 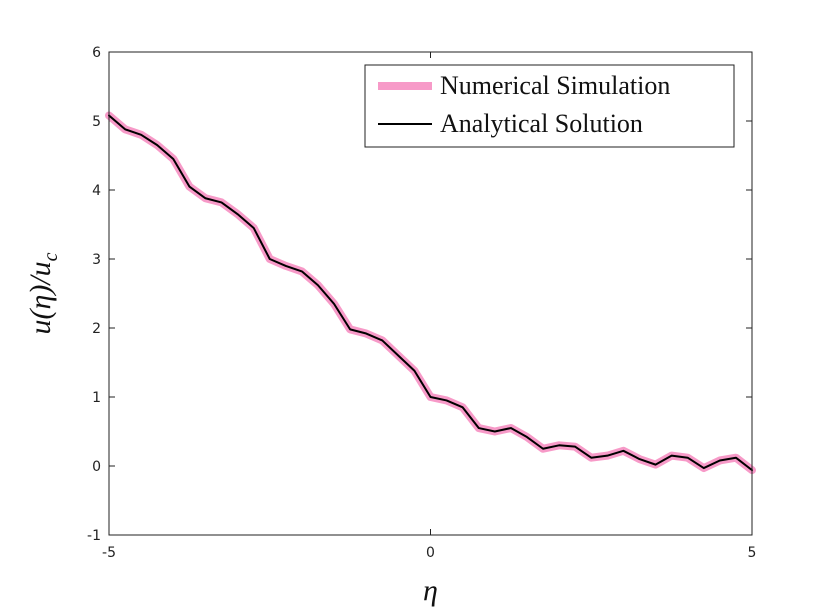 I want to click on y-tick-label: 4, so click(x=96, y=191).